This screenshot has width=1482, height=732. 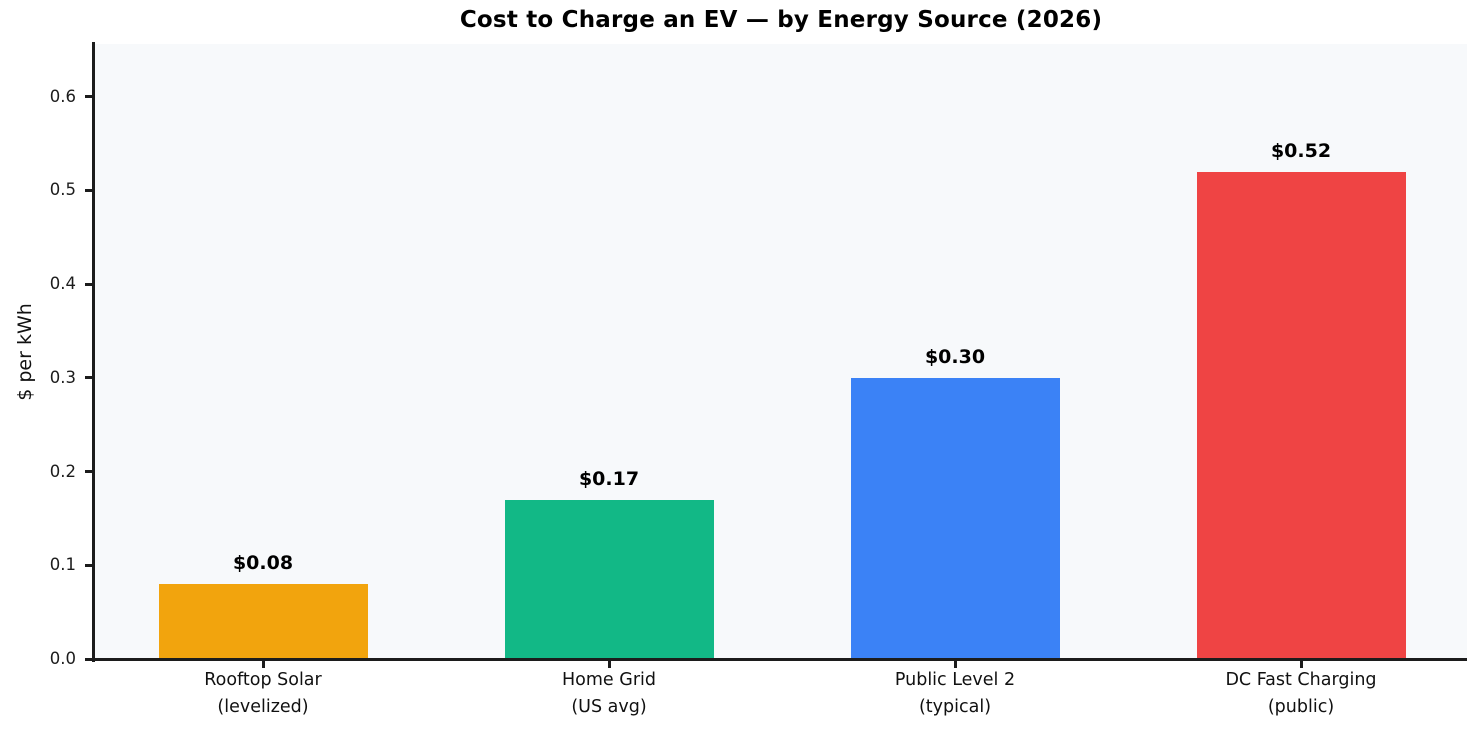 I want to click on y-axis-label: $ per kWh, so click(x=25, y=352).